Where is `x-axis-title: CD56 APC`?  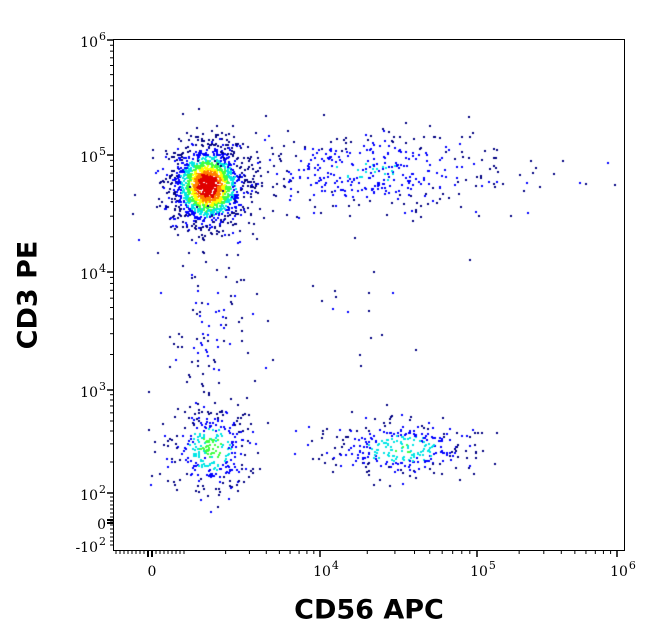 x-axis-title: CD56 APC is located at coordinates (369, 610).